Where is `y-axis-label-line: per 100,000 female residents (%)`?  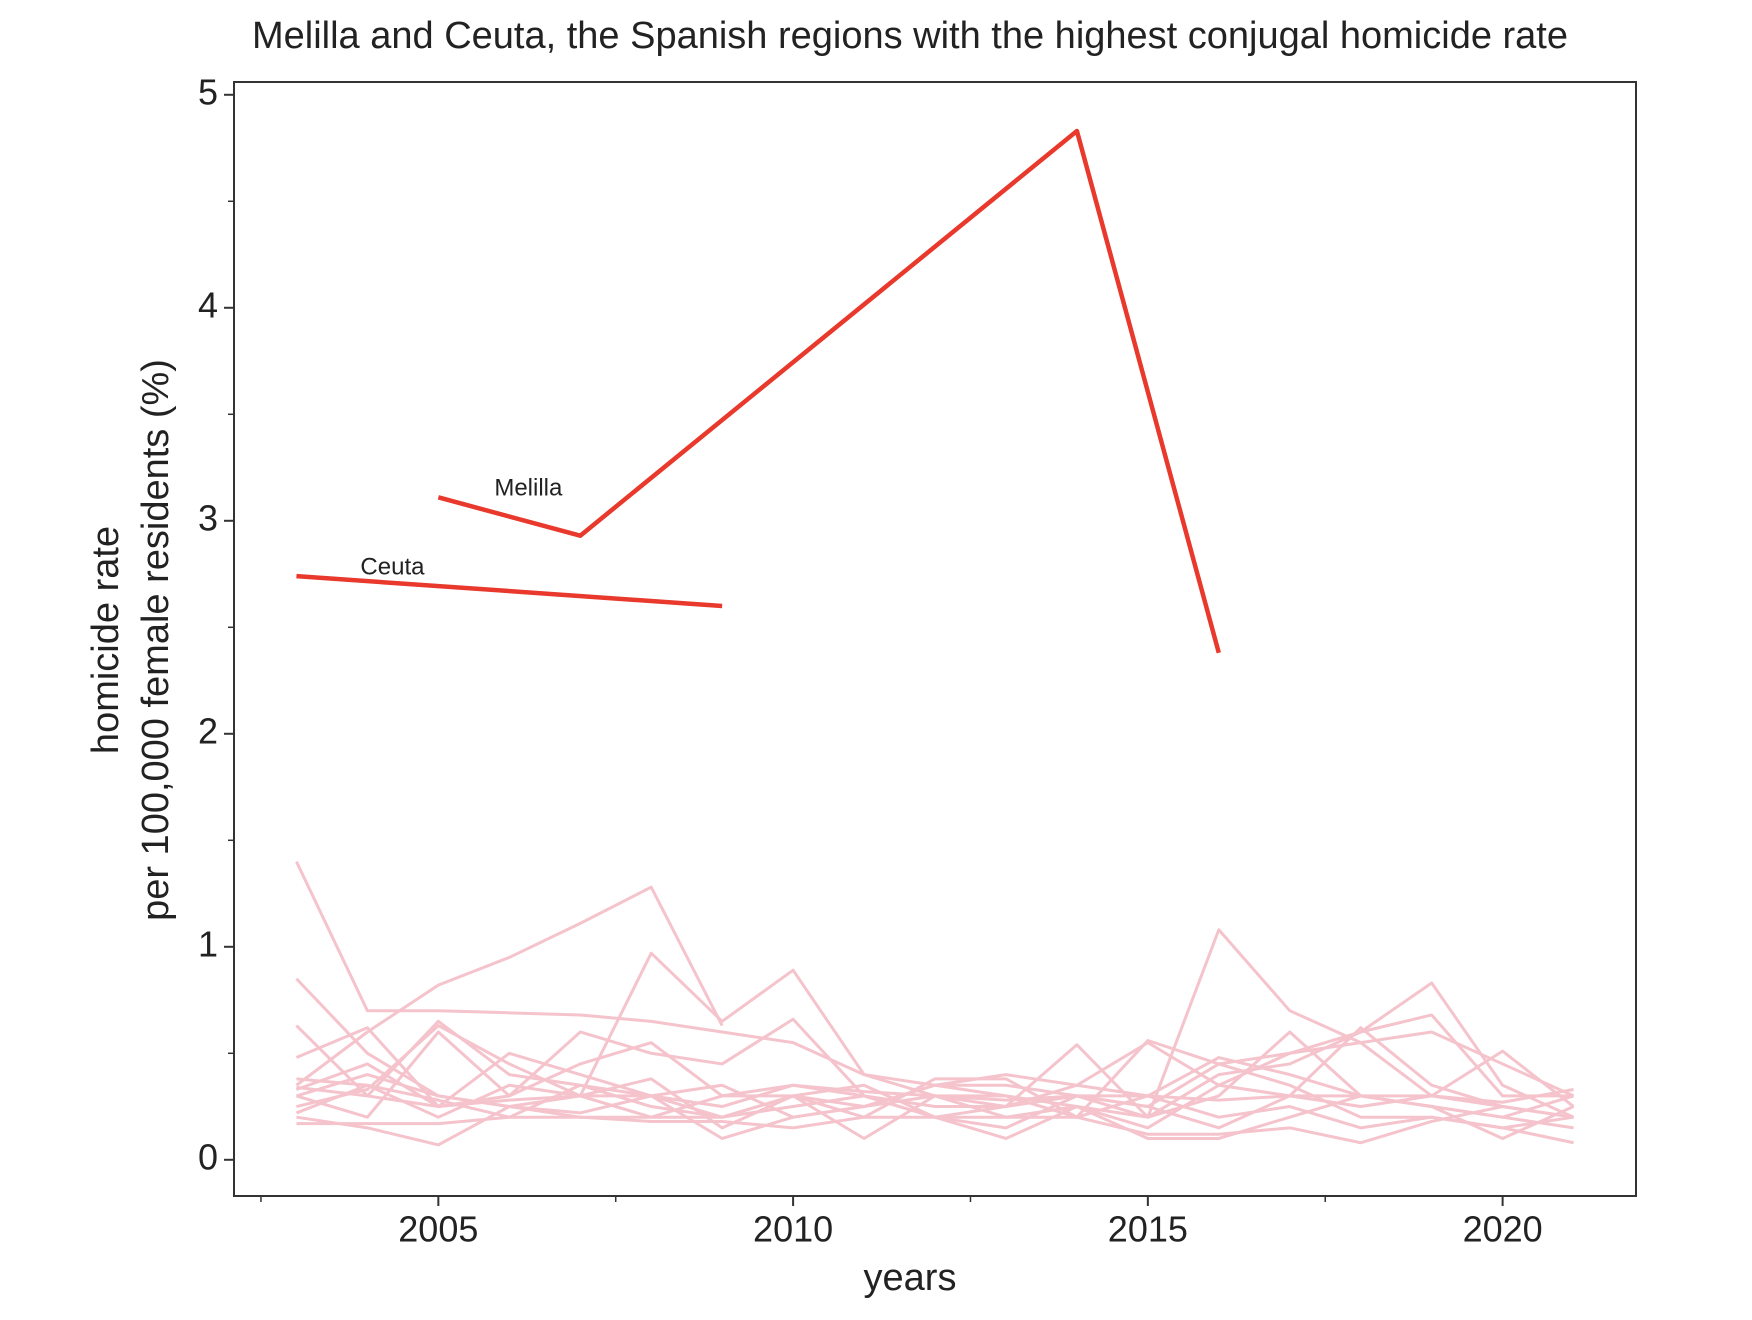
y-axis-label-line: per 100,000 female residents (%) is located at coordinates (156, 640).